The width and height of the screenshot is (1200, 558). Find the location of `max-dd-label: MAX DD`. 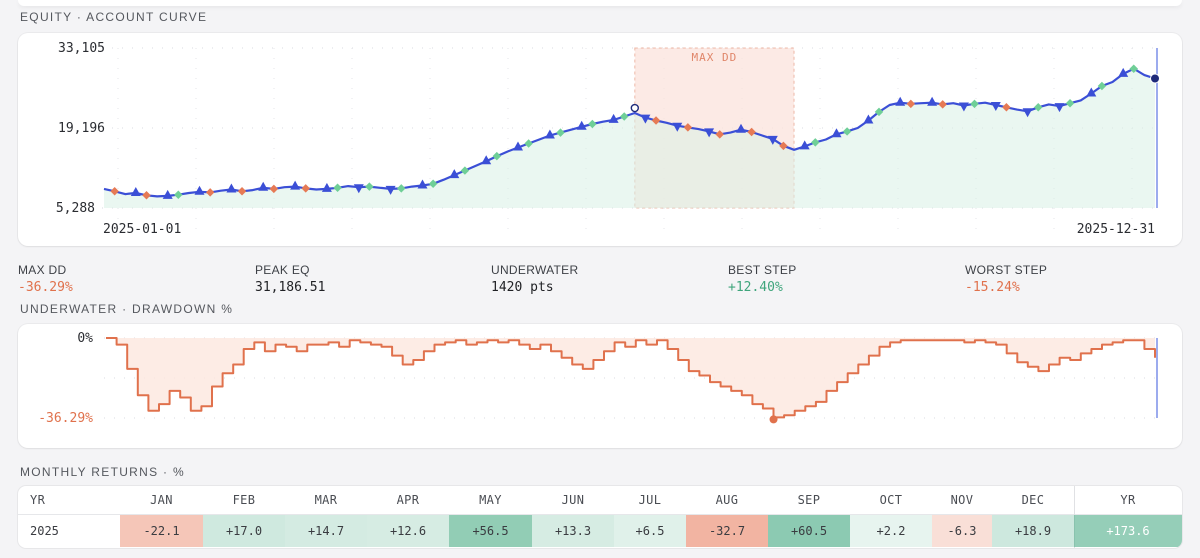

max-dd-label: MAX DD is located at coordinates (715, 57).